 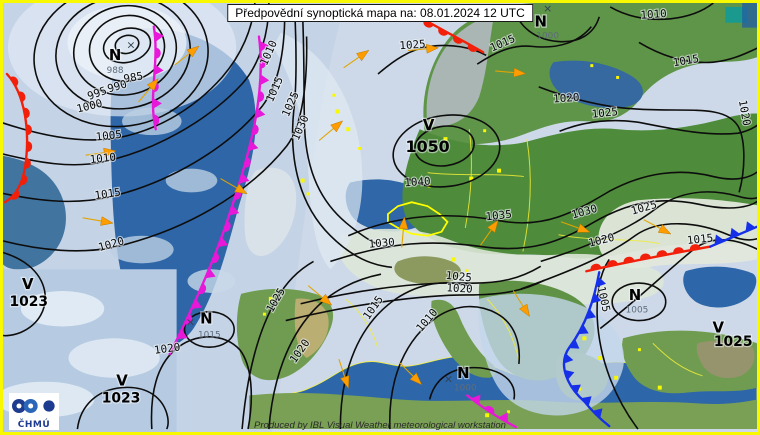 I want to click on pressure-center-value: 1050, so click(x=428, y=146).